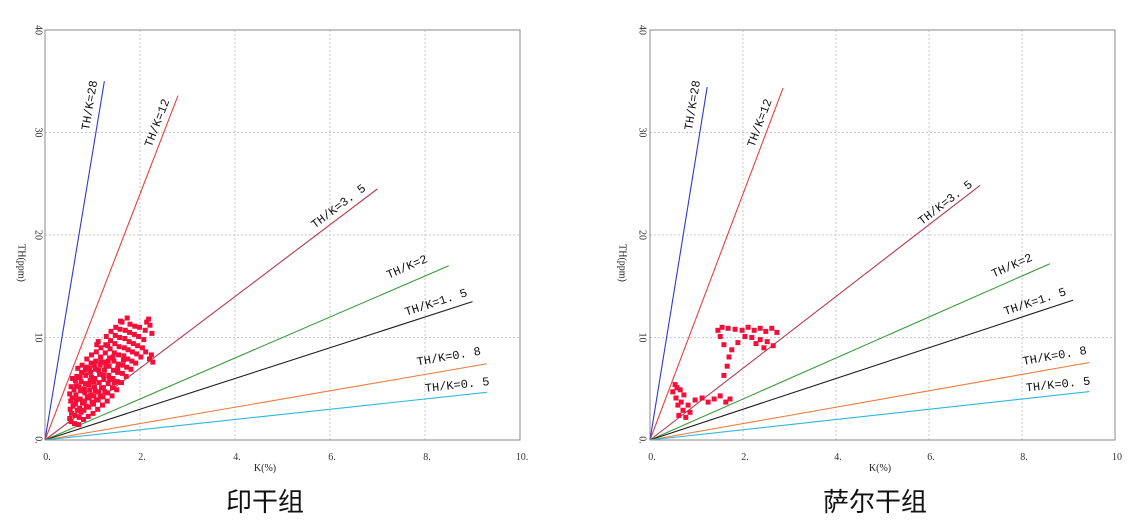 This screenshot has width=1129, height=525. What do you see at coordinates (522, 457) in the screenshot?
I see `x-tick-label: 10.` at bounding box center [522, 457].